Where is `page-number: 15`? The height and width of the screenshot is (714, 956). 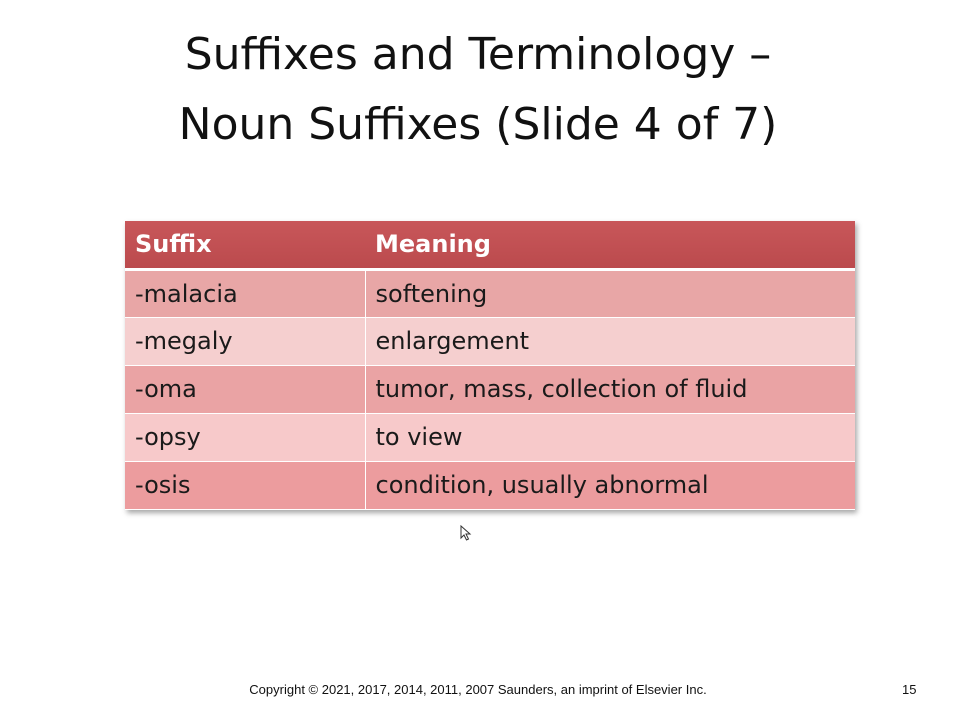 page-number: 15 is located at coordinates (909, 689).